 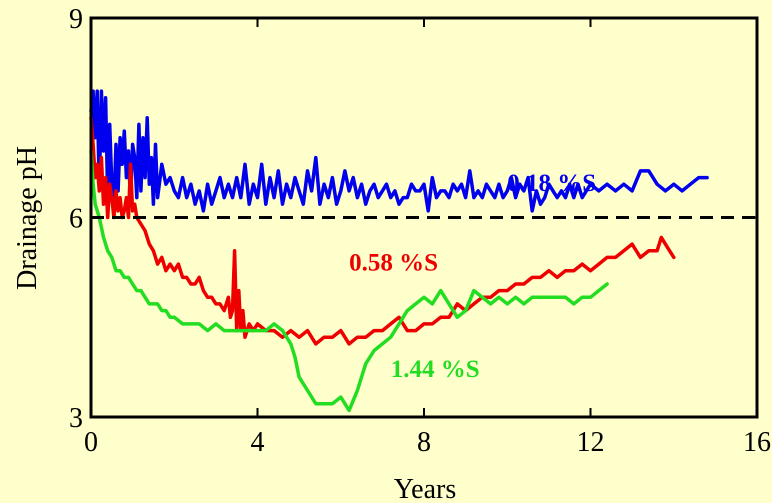 What do you see at coordinates (258, 442) in the screenshot?
I see `x-tick-label-1: 4` at bounding box center [258, 442].